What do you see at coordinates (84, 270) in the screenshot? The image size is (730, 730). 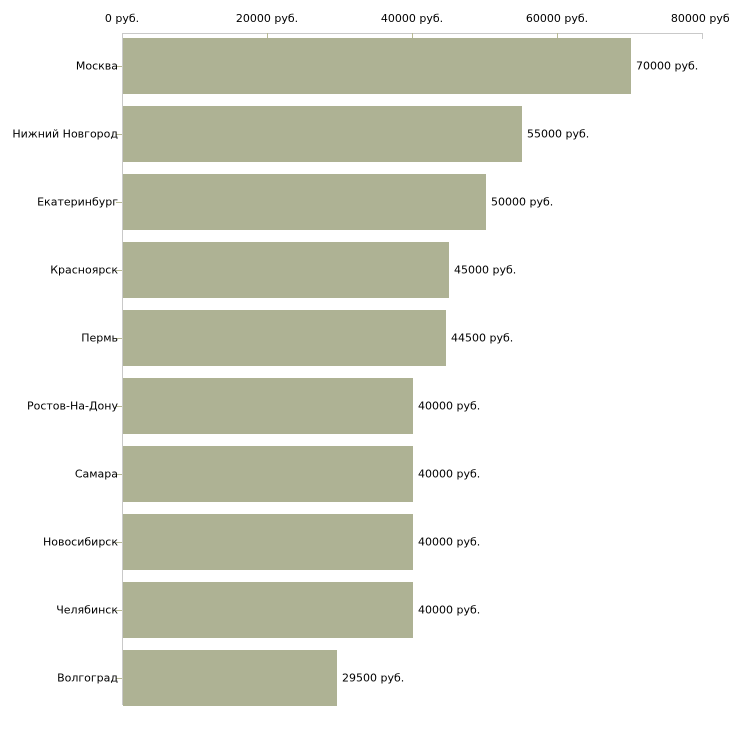 I see `y-axis-category-label: Красноярск` at bounding box center [84, 270].